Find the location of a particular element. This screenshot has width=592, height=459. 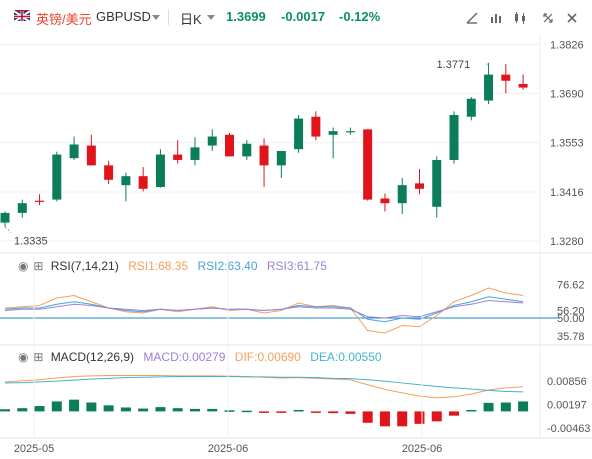

rsi1-line is located at coordinates (264, 310).